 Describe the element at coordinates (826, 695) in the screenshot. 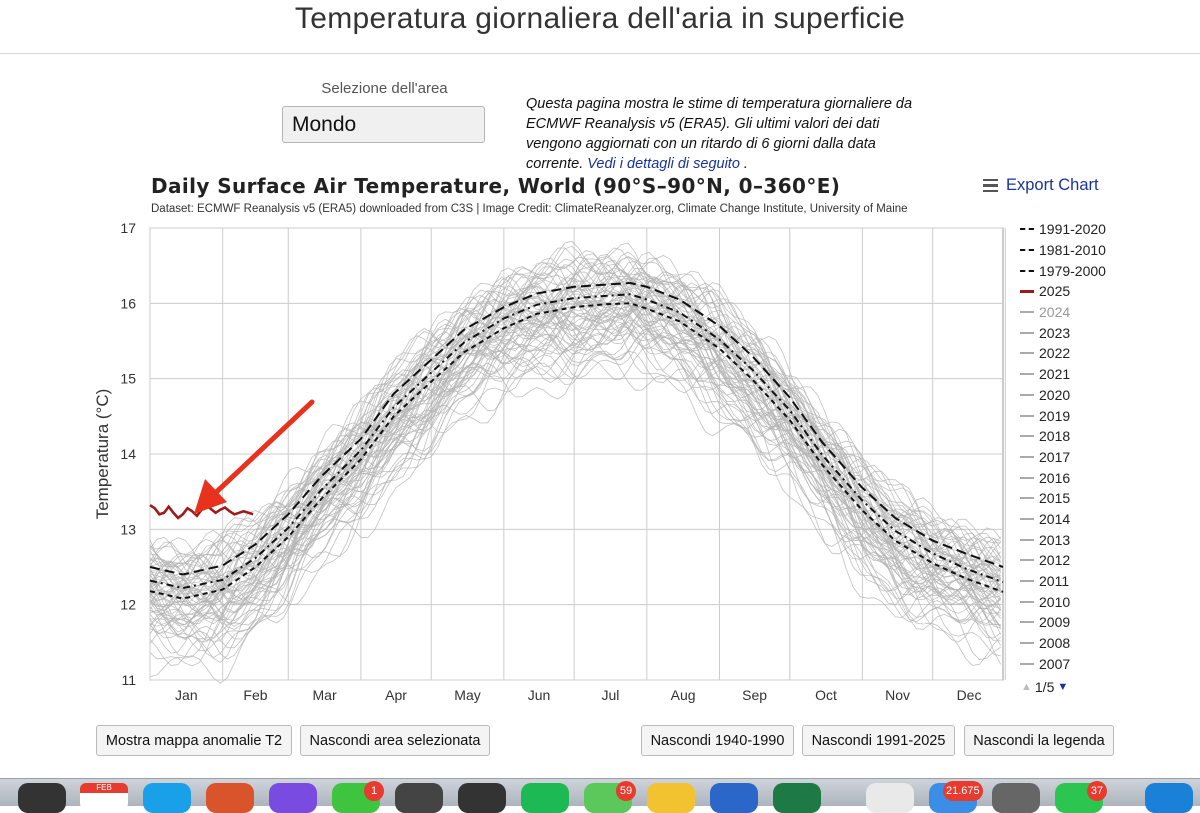

I see `x-tick-label: Oct` at that location.